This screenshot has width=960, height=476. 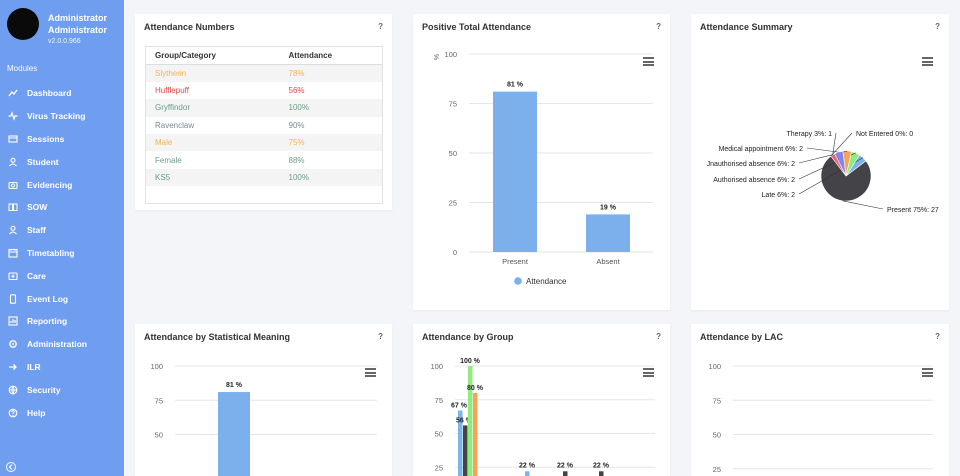 I want to click on card-title: Attendance Numbers, so click(x=189, y=27).